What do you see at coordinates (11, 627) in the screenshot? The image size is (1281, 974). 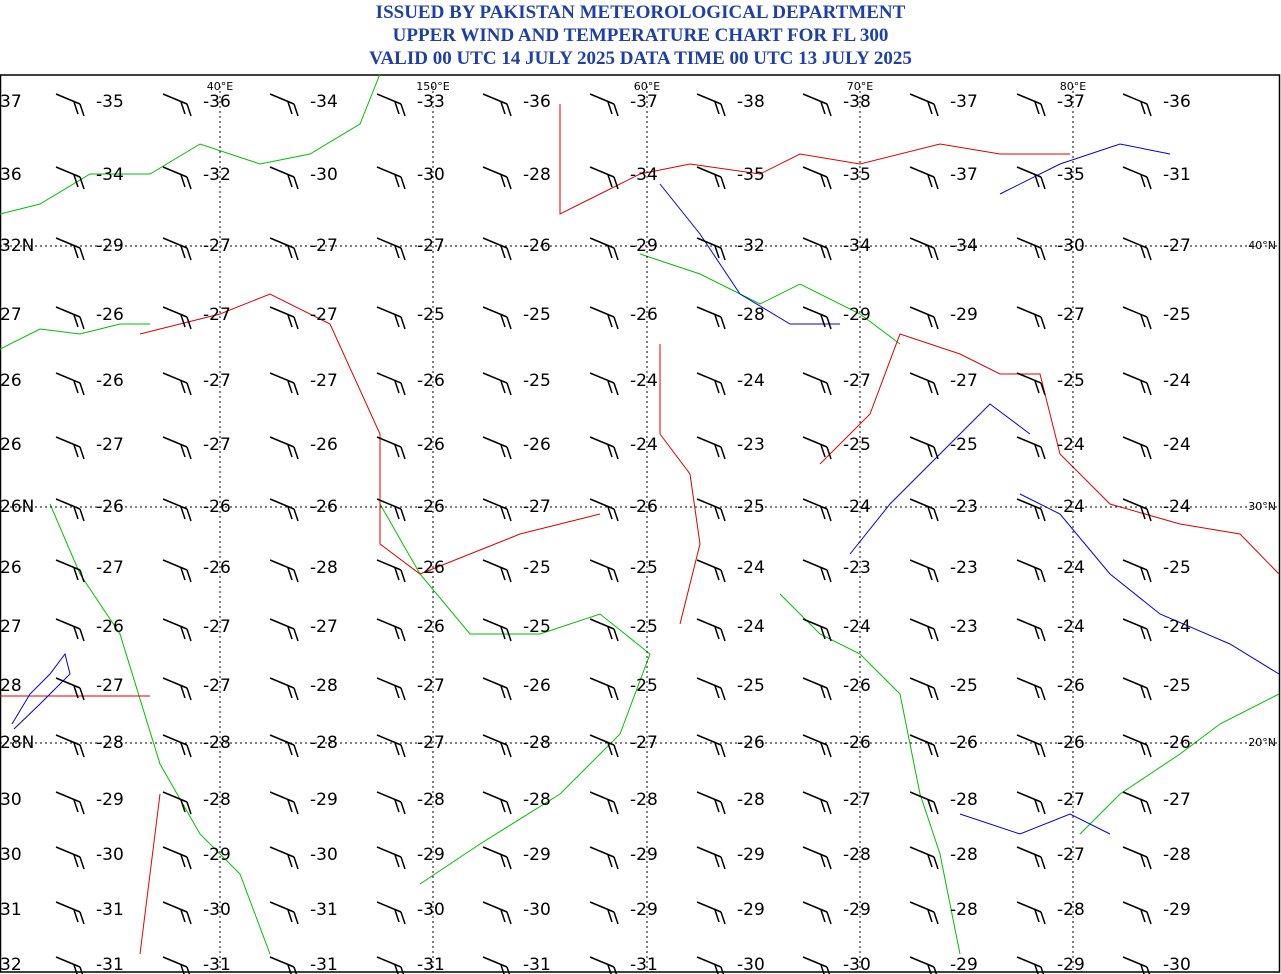 I see `temperature: 27` at bounding box center [11, 627].